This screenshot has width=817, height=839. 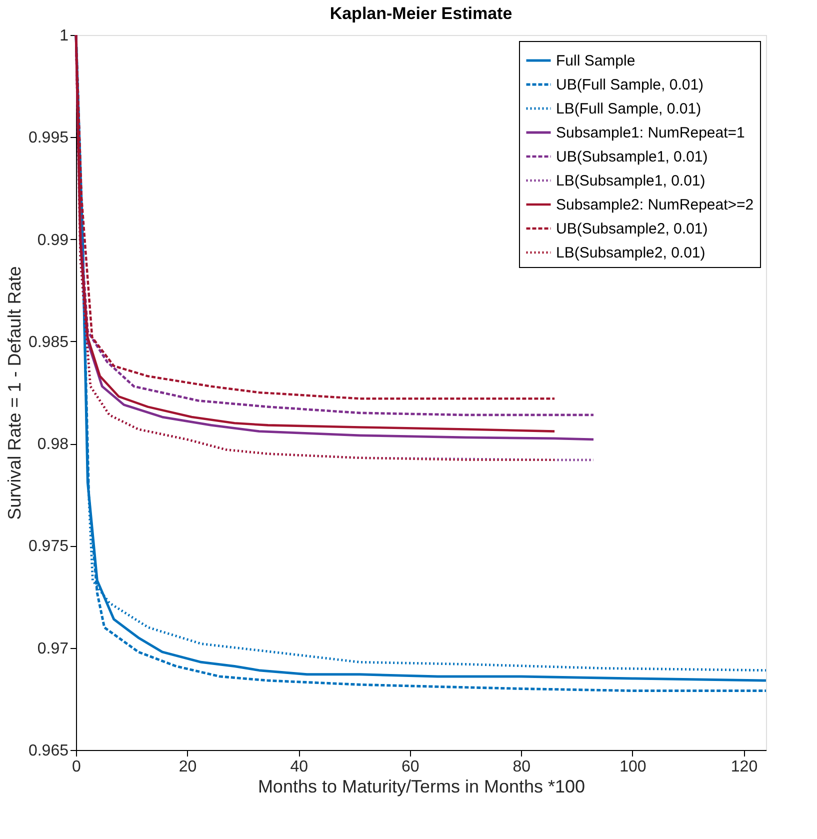 What do you see at coordinates (655, 205) in the screenshot?
I see `legend-label: Subsample2: NumRepeat>=2` at bounding box center [655, 205].